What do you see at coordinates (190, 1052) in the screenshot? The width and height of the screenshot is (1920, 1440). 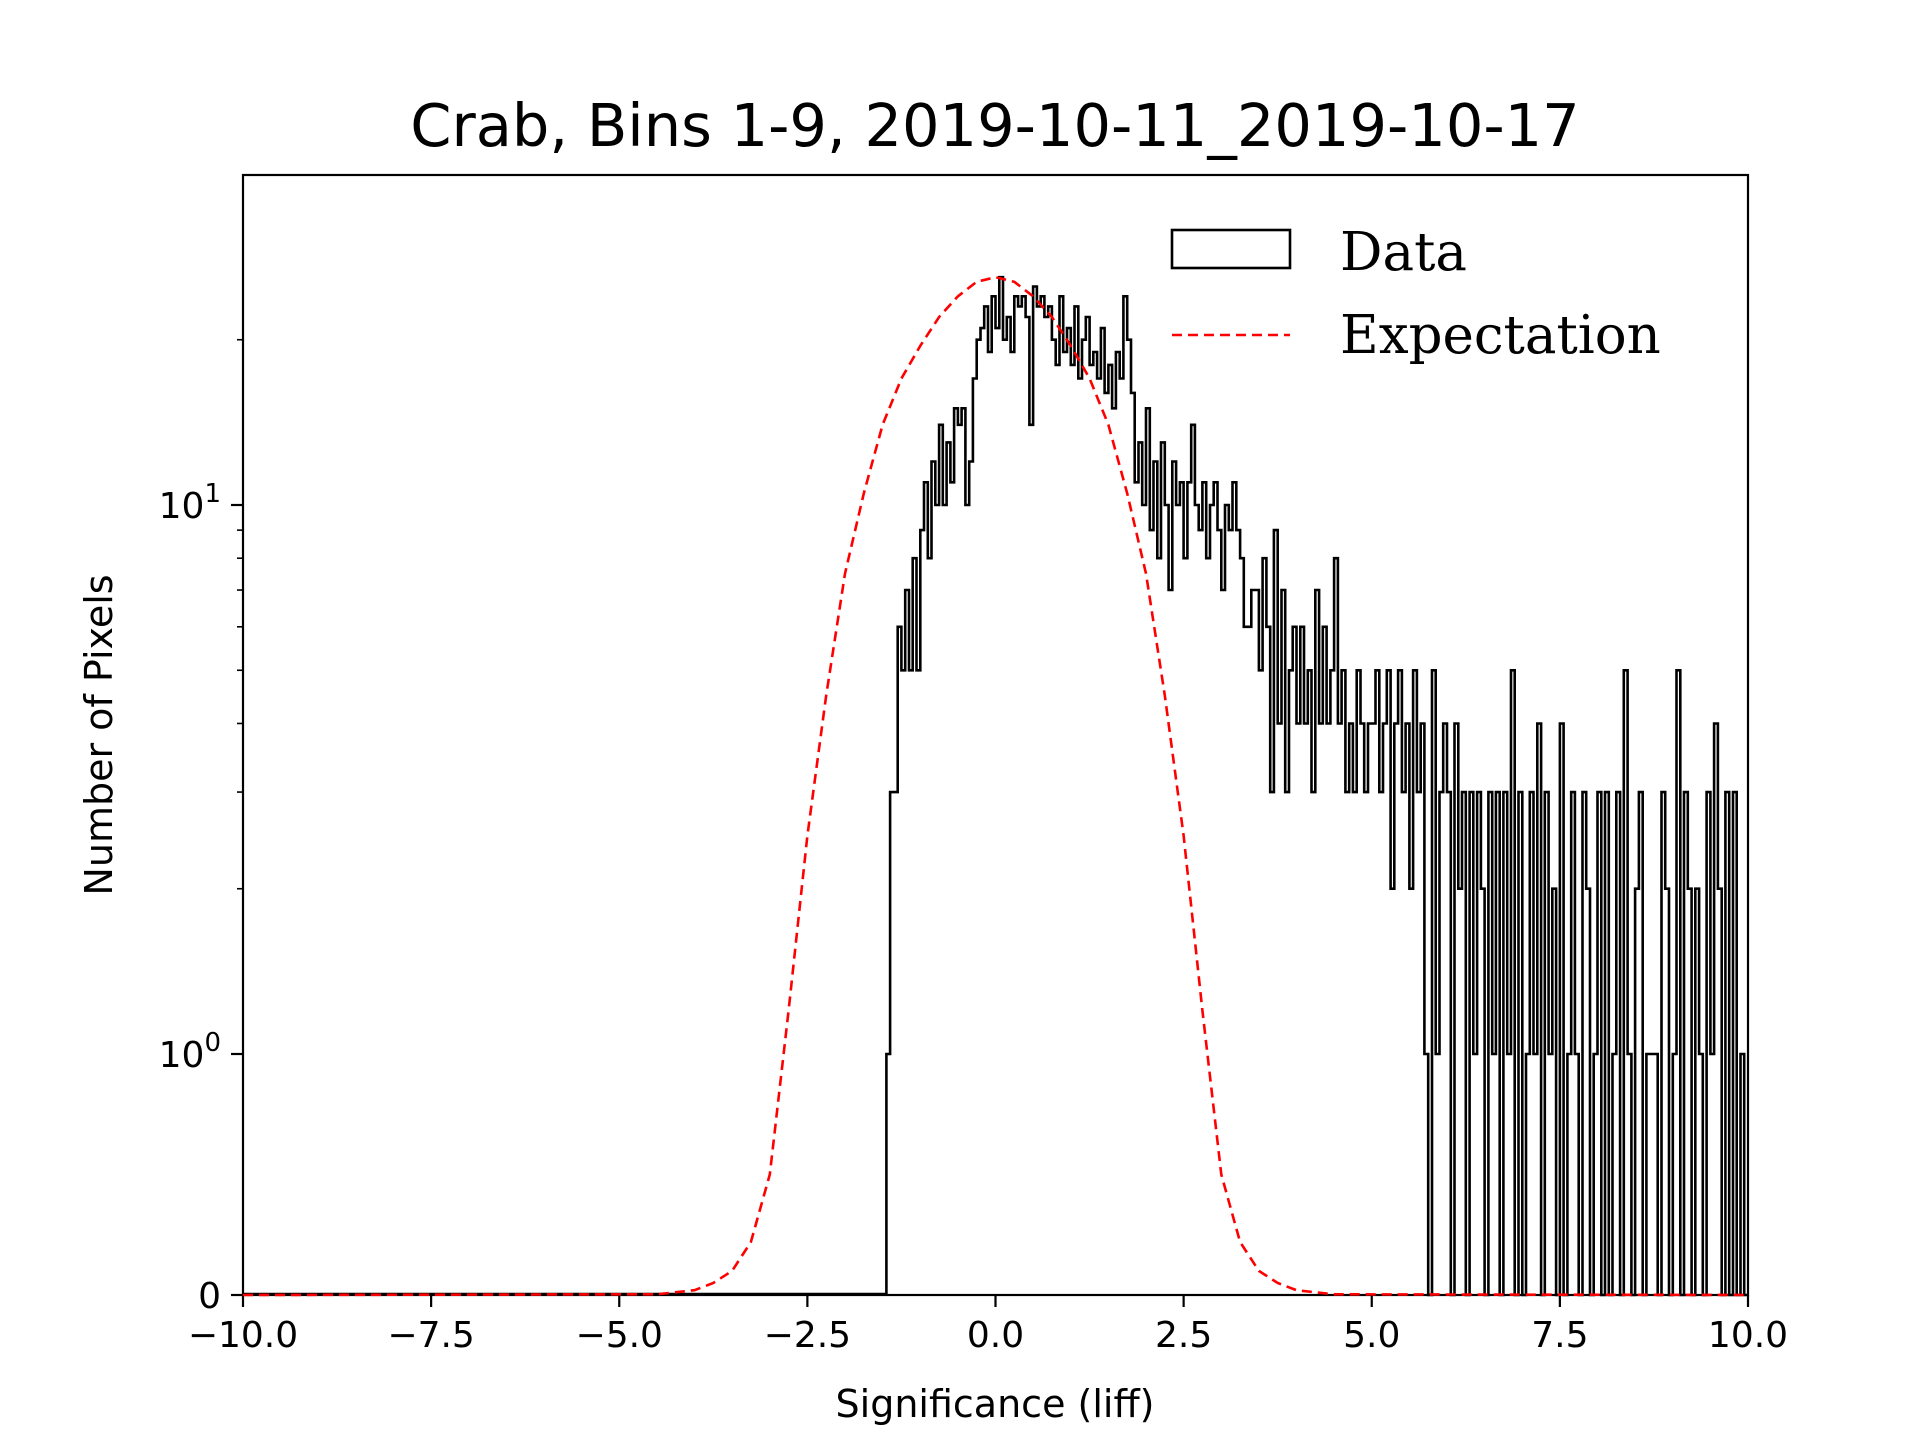 I see `y-tick-label-one: 100` at bounding box center [190, 1052].